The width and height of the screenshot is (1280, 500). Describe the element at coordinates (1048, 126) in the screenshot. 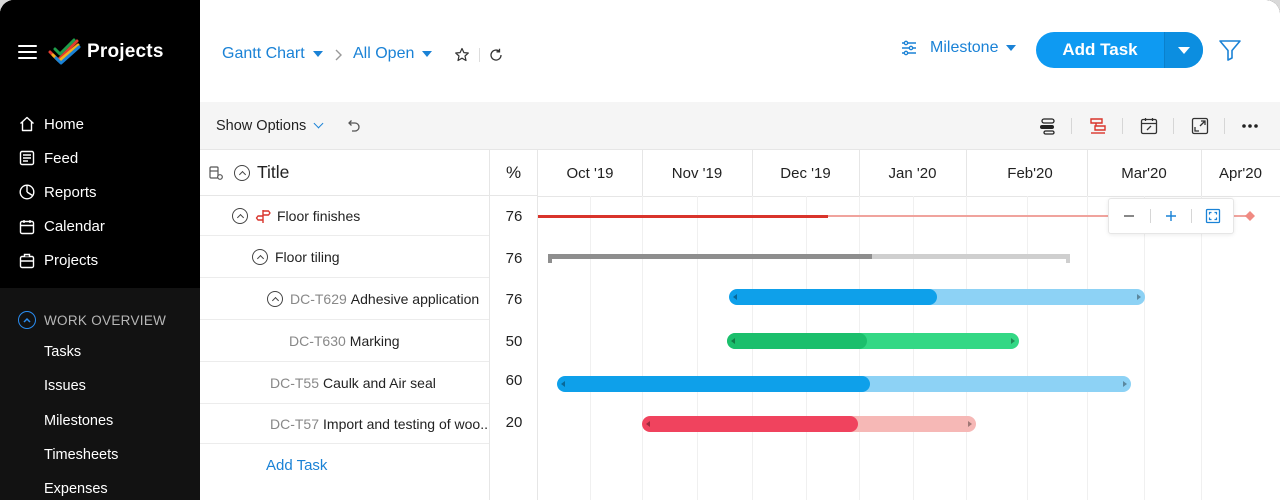

I see `gantt-bars-icon` at that location.